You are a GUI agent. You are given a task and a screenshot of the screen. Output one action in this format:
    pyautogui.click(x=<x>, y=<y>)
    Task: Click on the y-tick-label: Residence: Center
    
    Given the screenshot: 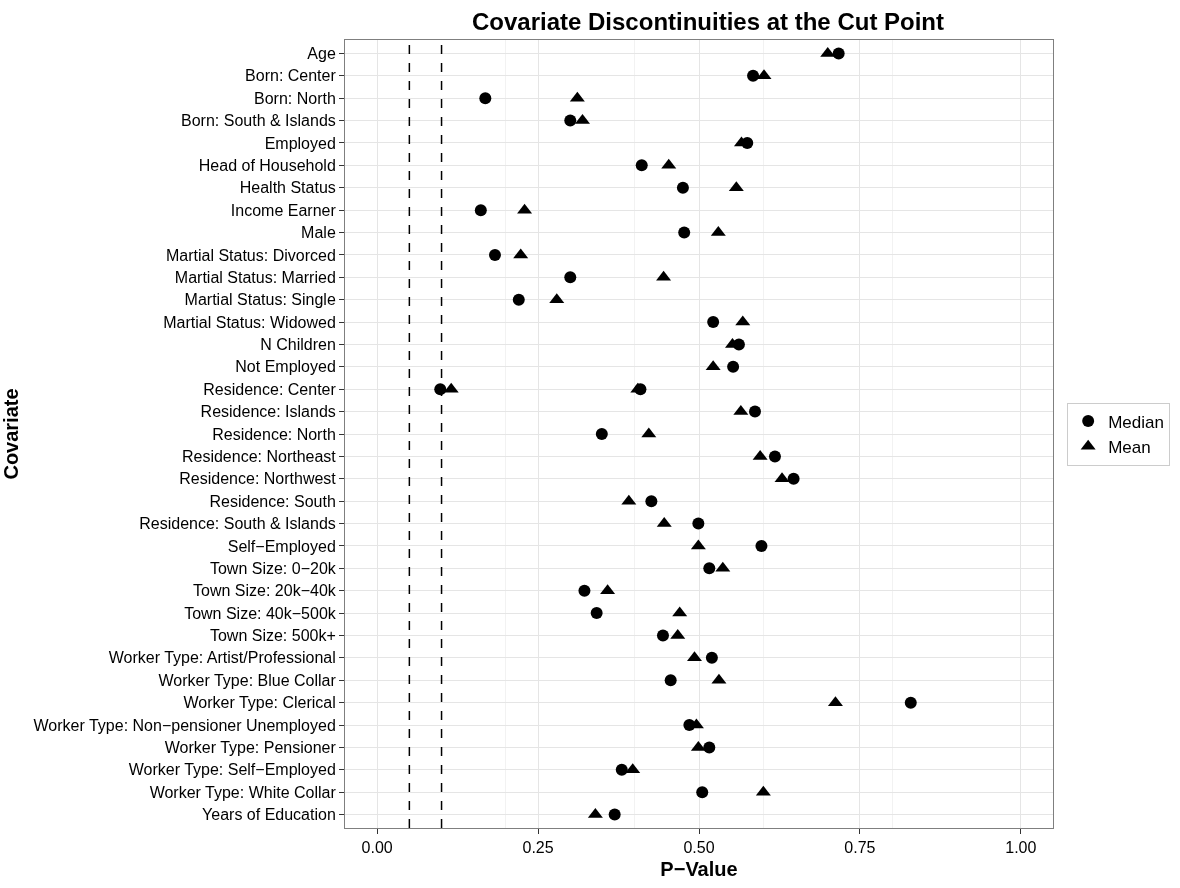 What is the action you would take?
    pyautogui.click(x=270, y=389)
    